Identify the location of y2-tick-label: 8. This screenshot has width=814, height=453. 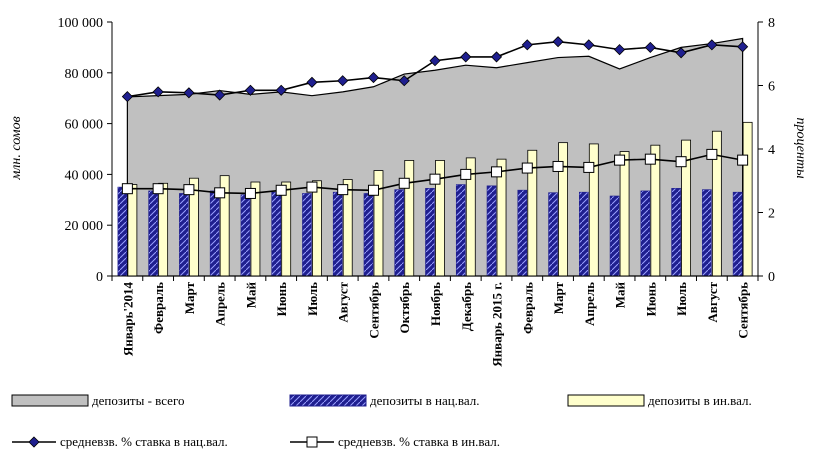
(771, 23).